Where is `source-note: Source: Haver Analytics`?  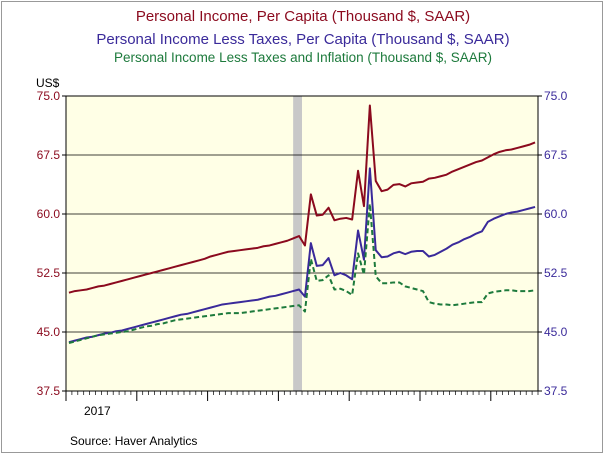
source-note: Source: Haver Analytics is located at coordinates (134, 441).